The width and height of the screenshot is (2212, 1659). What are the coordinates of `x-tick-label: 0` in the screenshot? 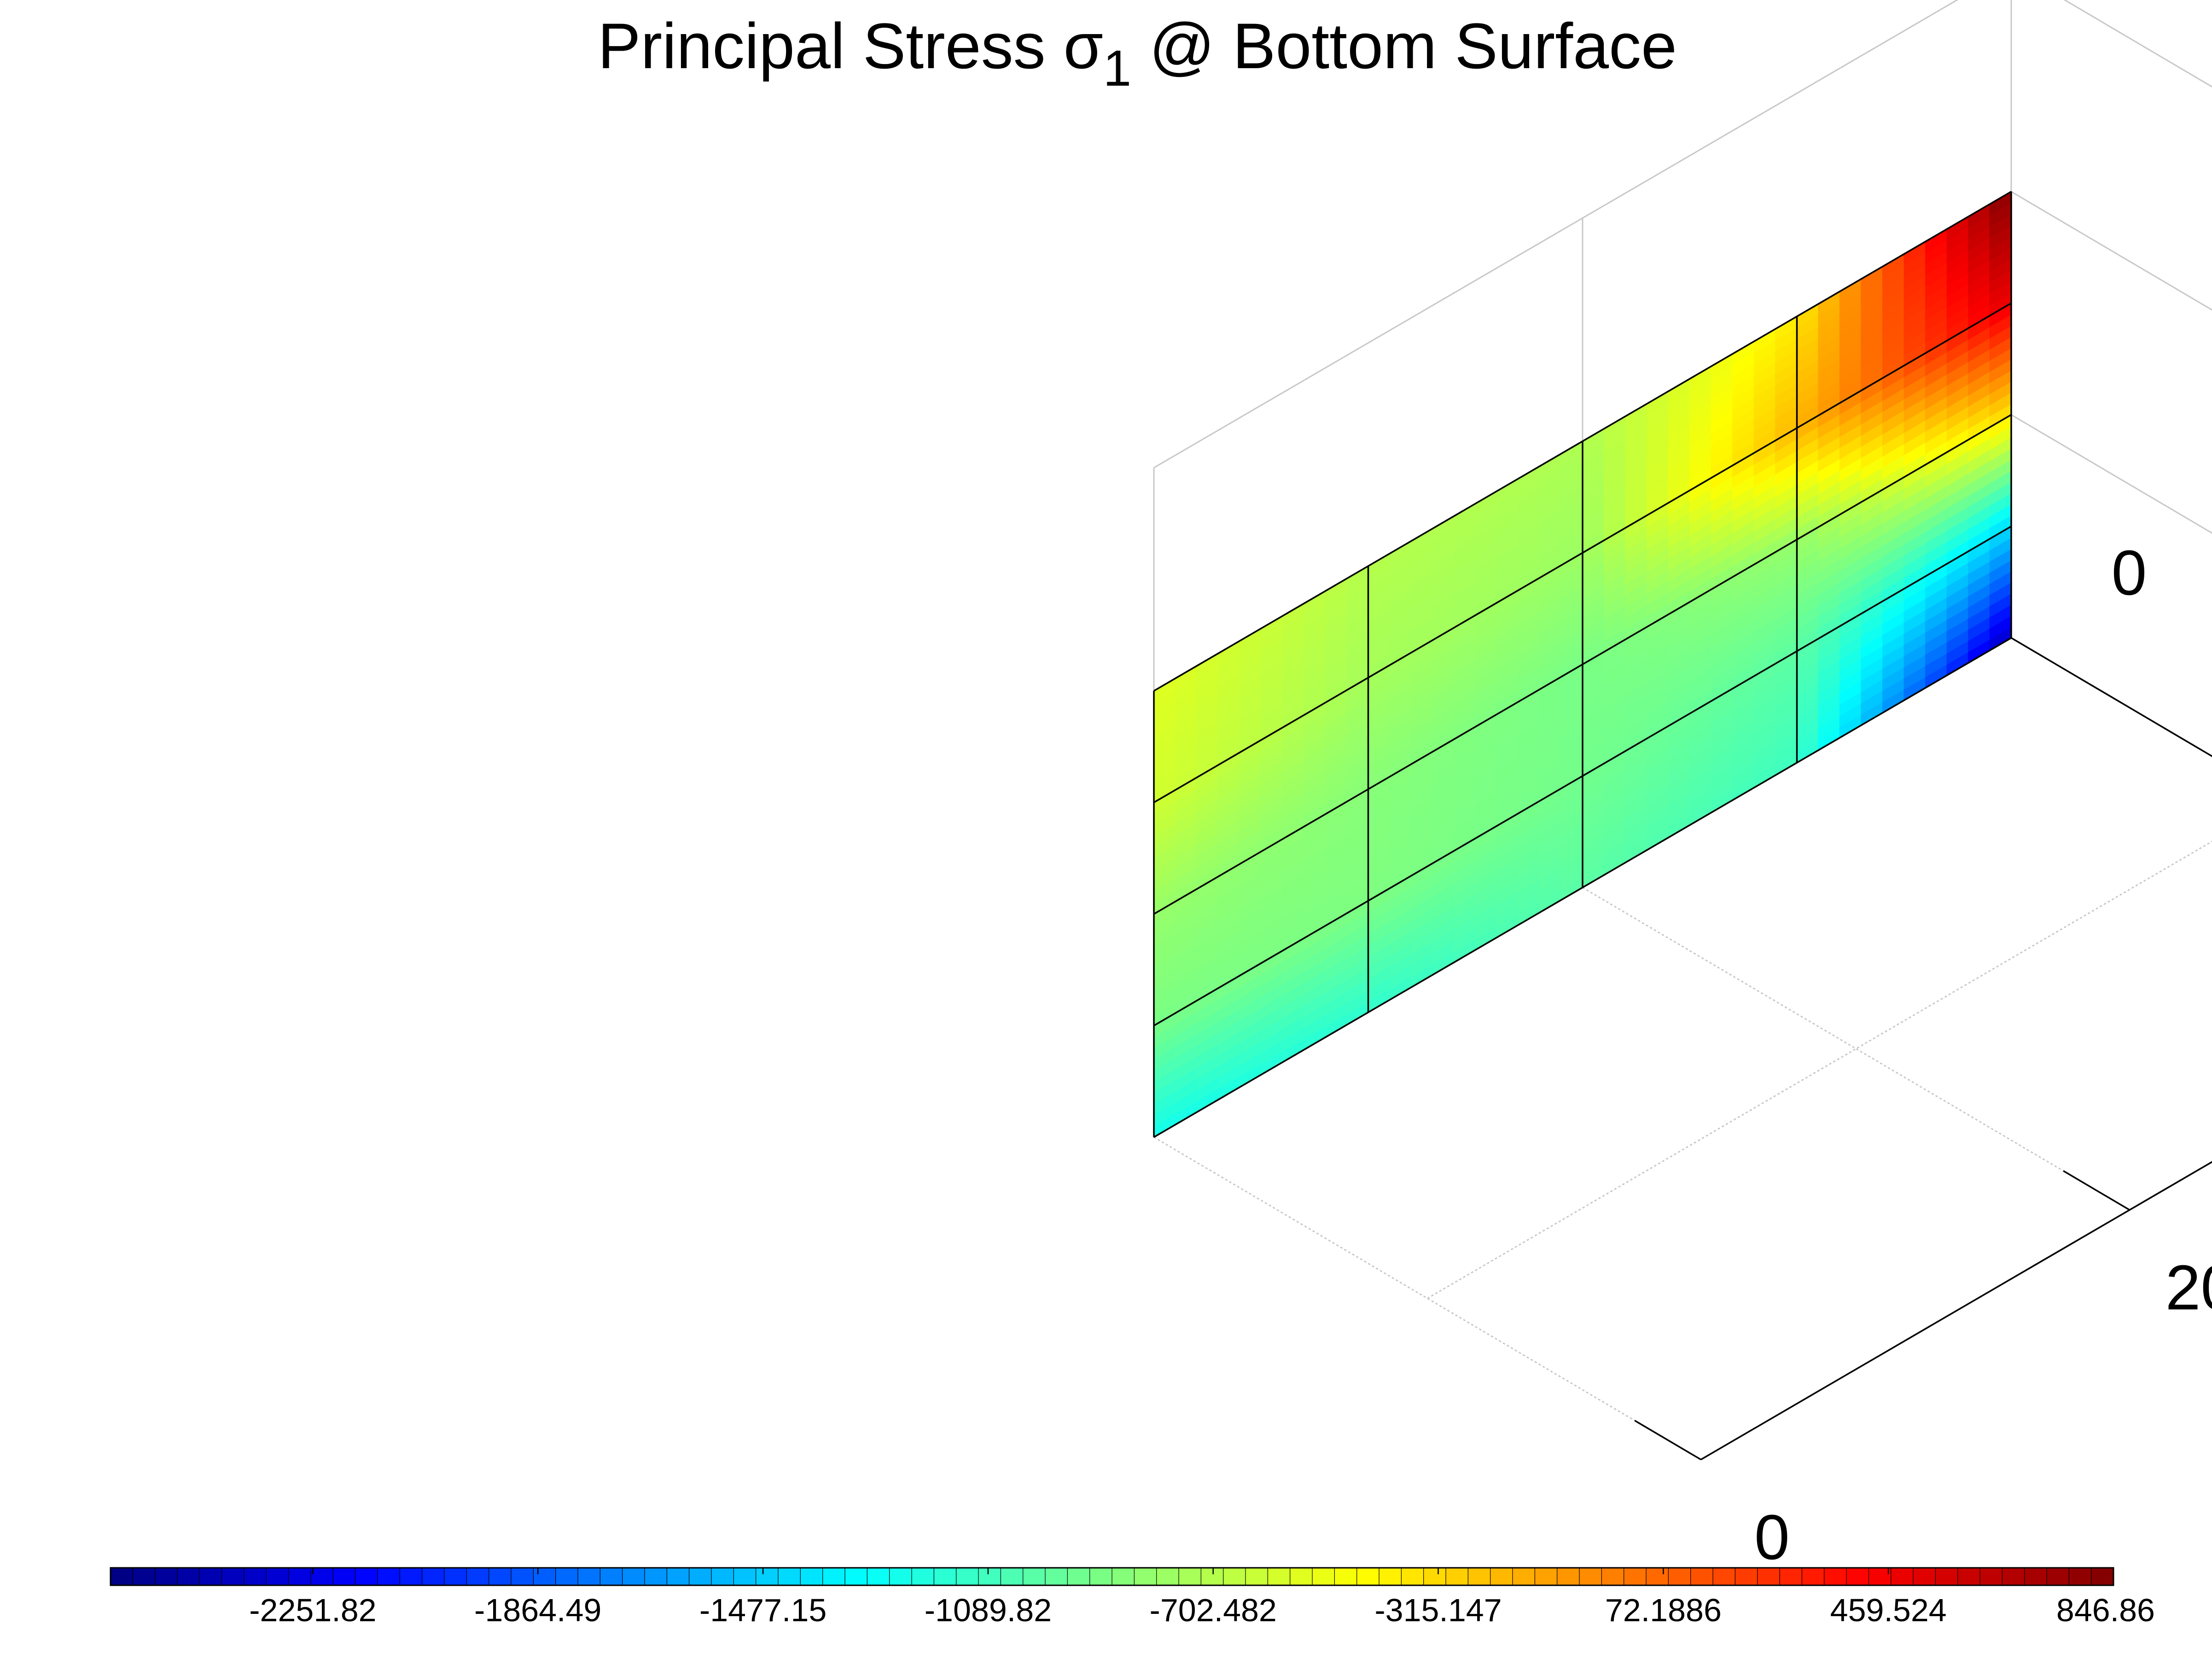 It's located at (2130, 572).